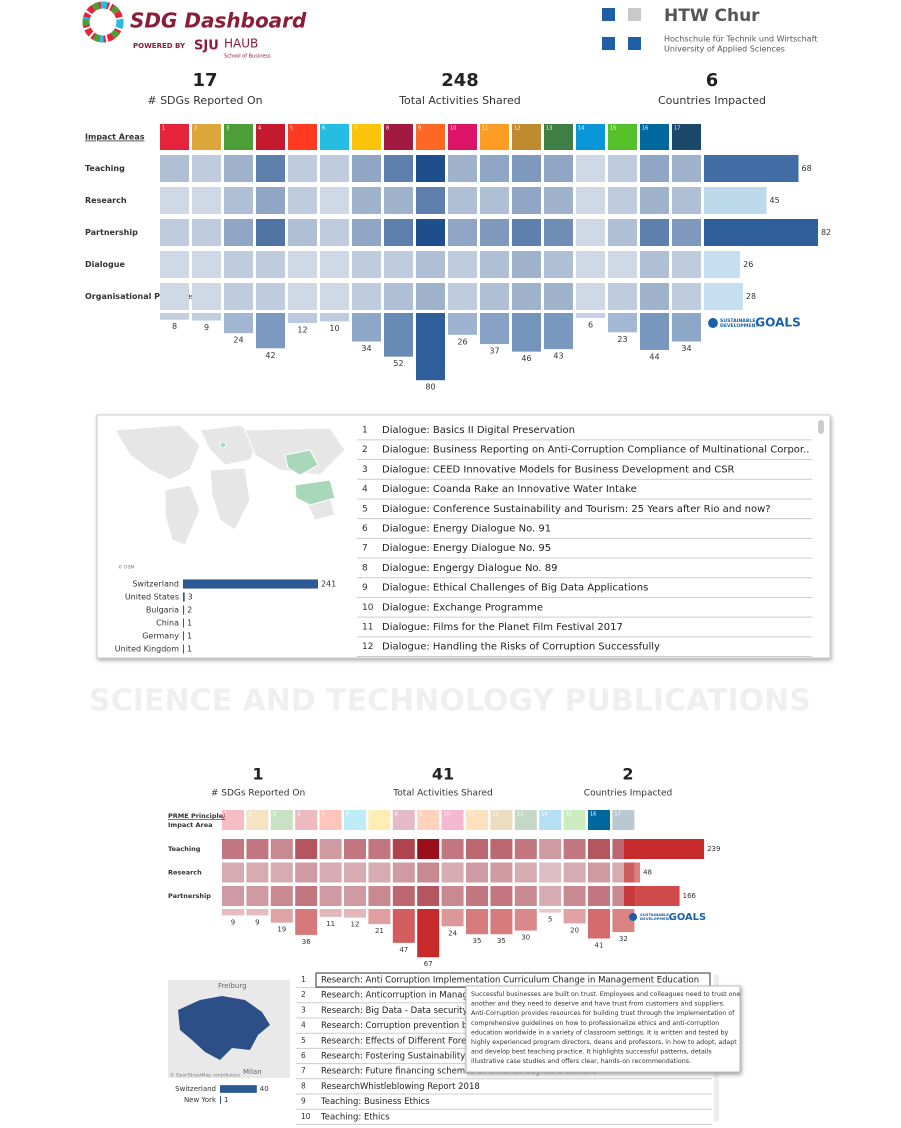 This screenshot has width=901, height=1128. I want to click on list-number: 11, so click(367, 628).